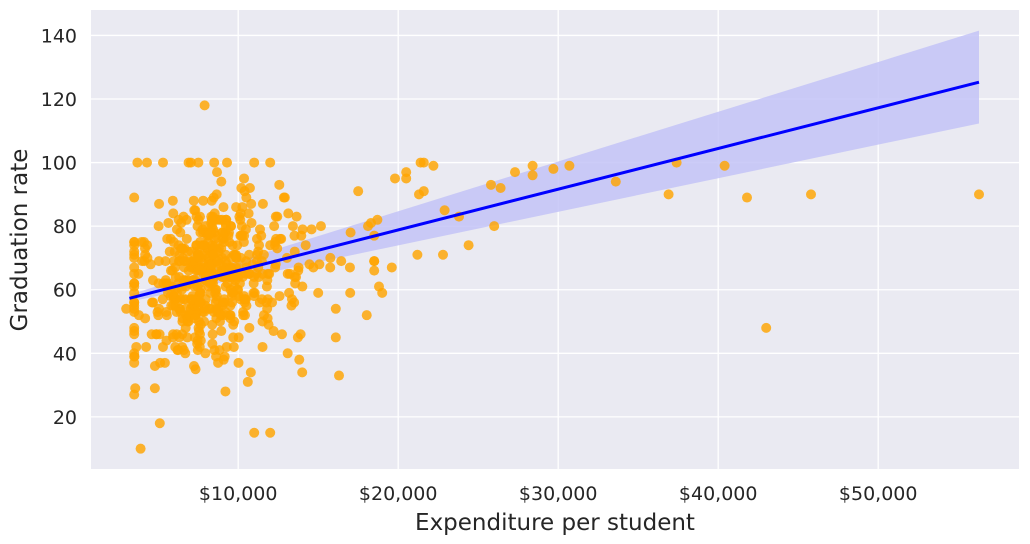 This screenshot has height=544, width=1030. I want to click on x-tick-label: $20,000, so click(398, 494).